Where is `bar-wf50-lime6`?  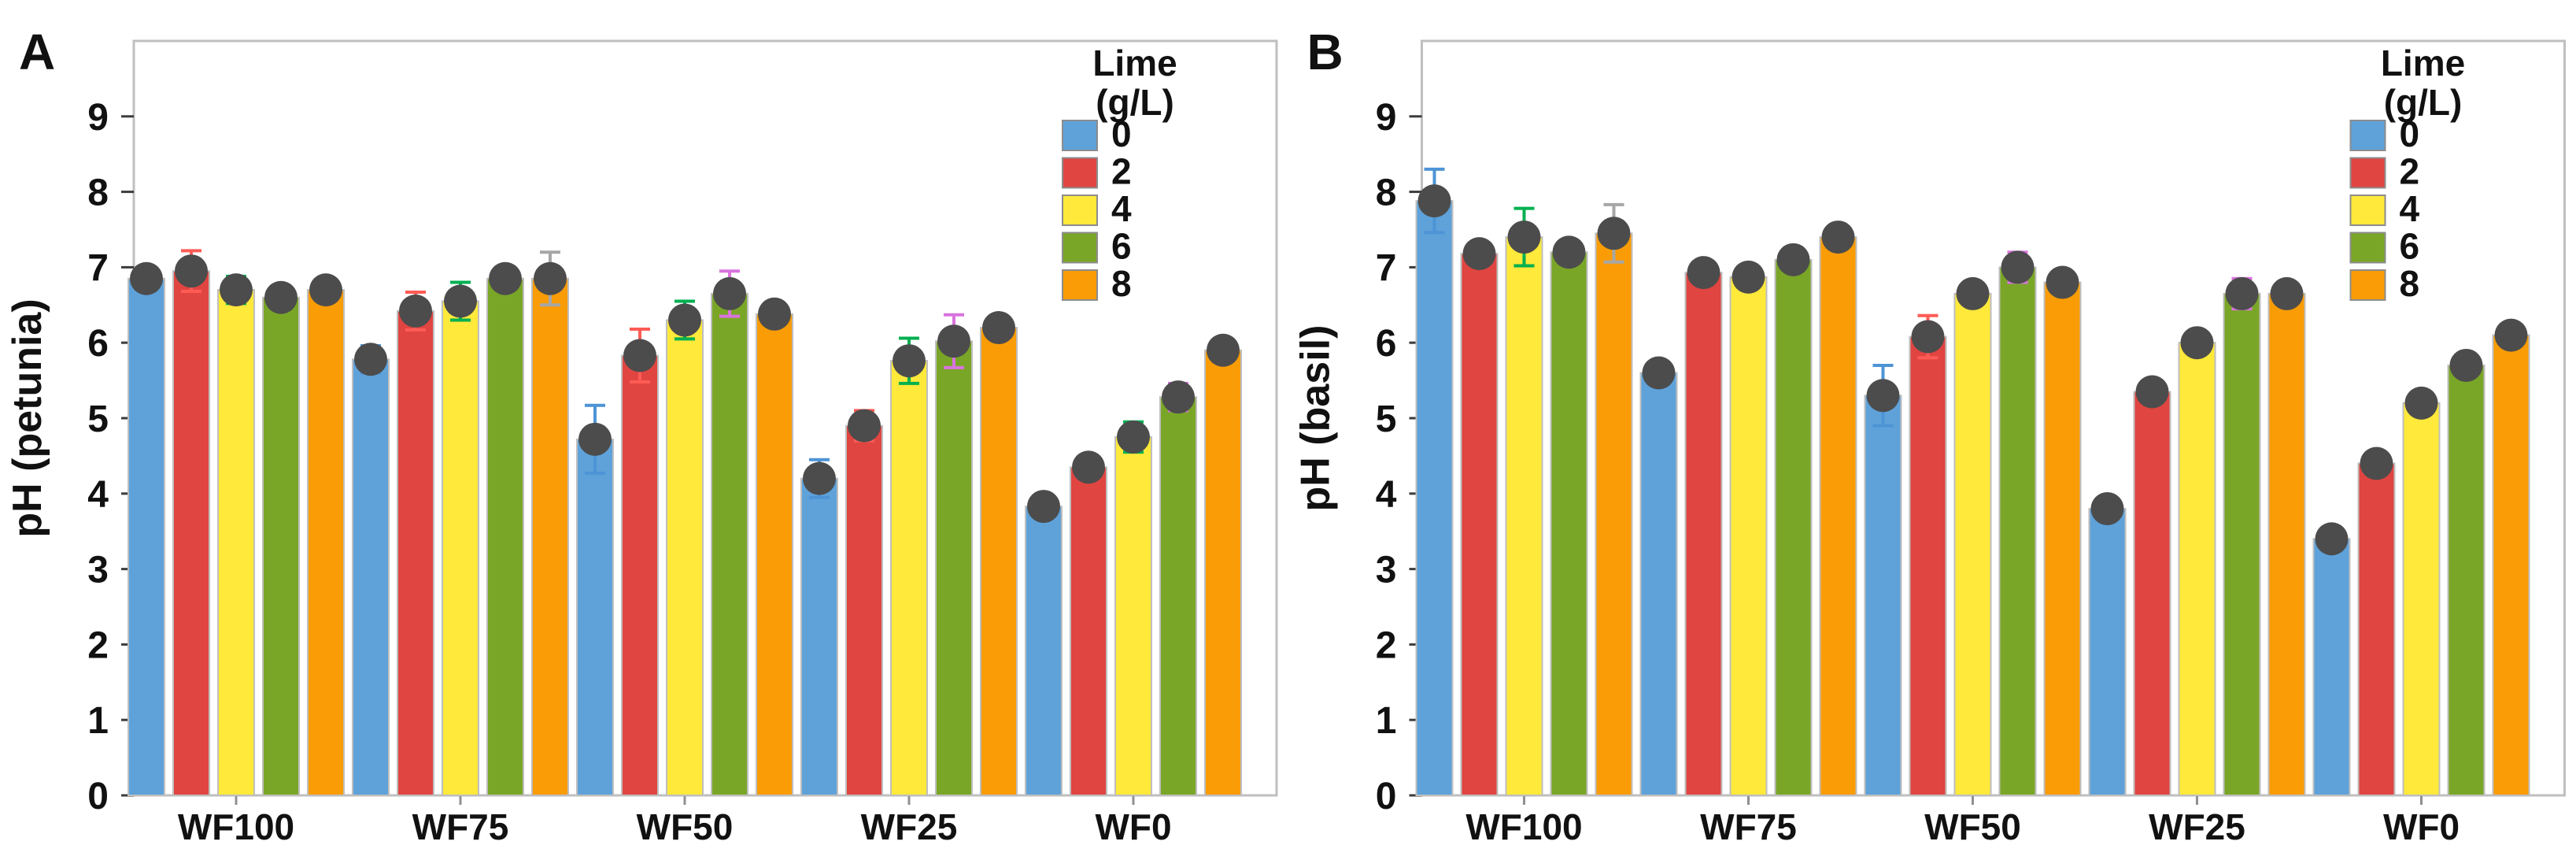
bar-wf50-lime6 is located at coordinates (2017, 531).